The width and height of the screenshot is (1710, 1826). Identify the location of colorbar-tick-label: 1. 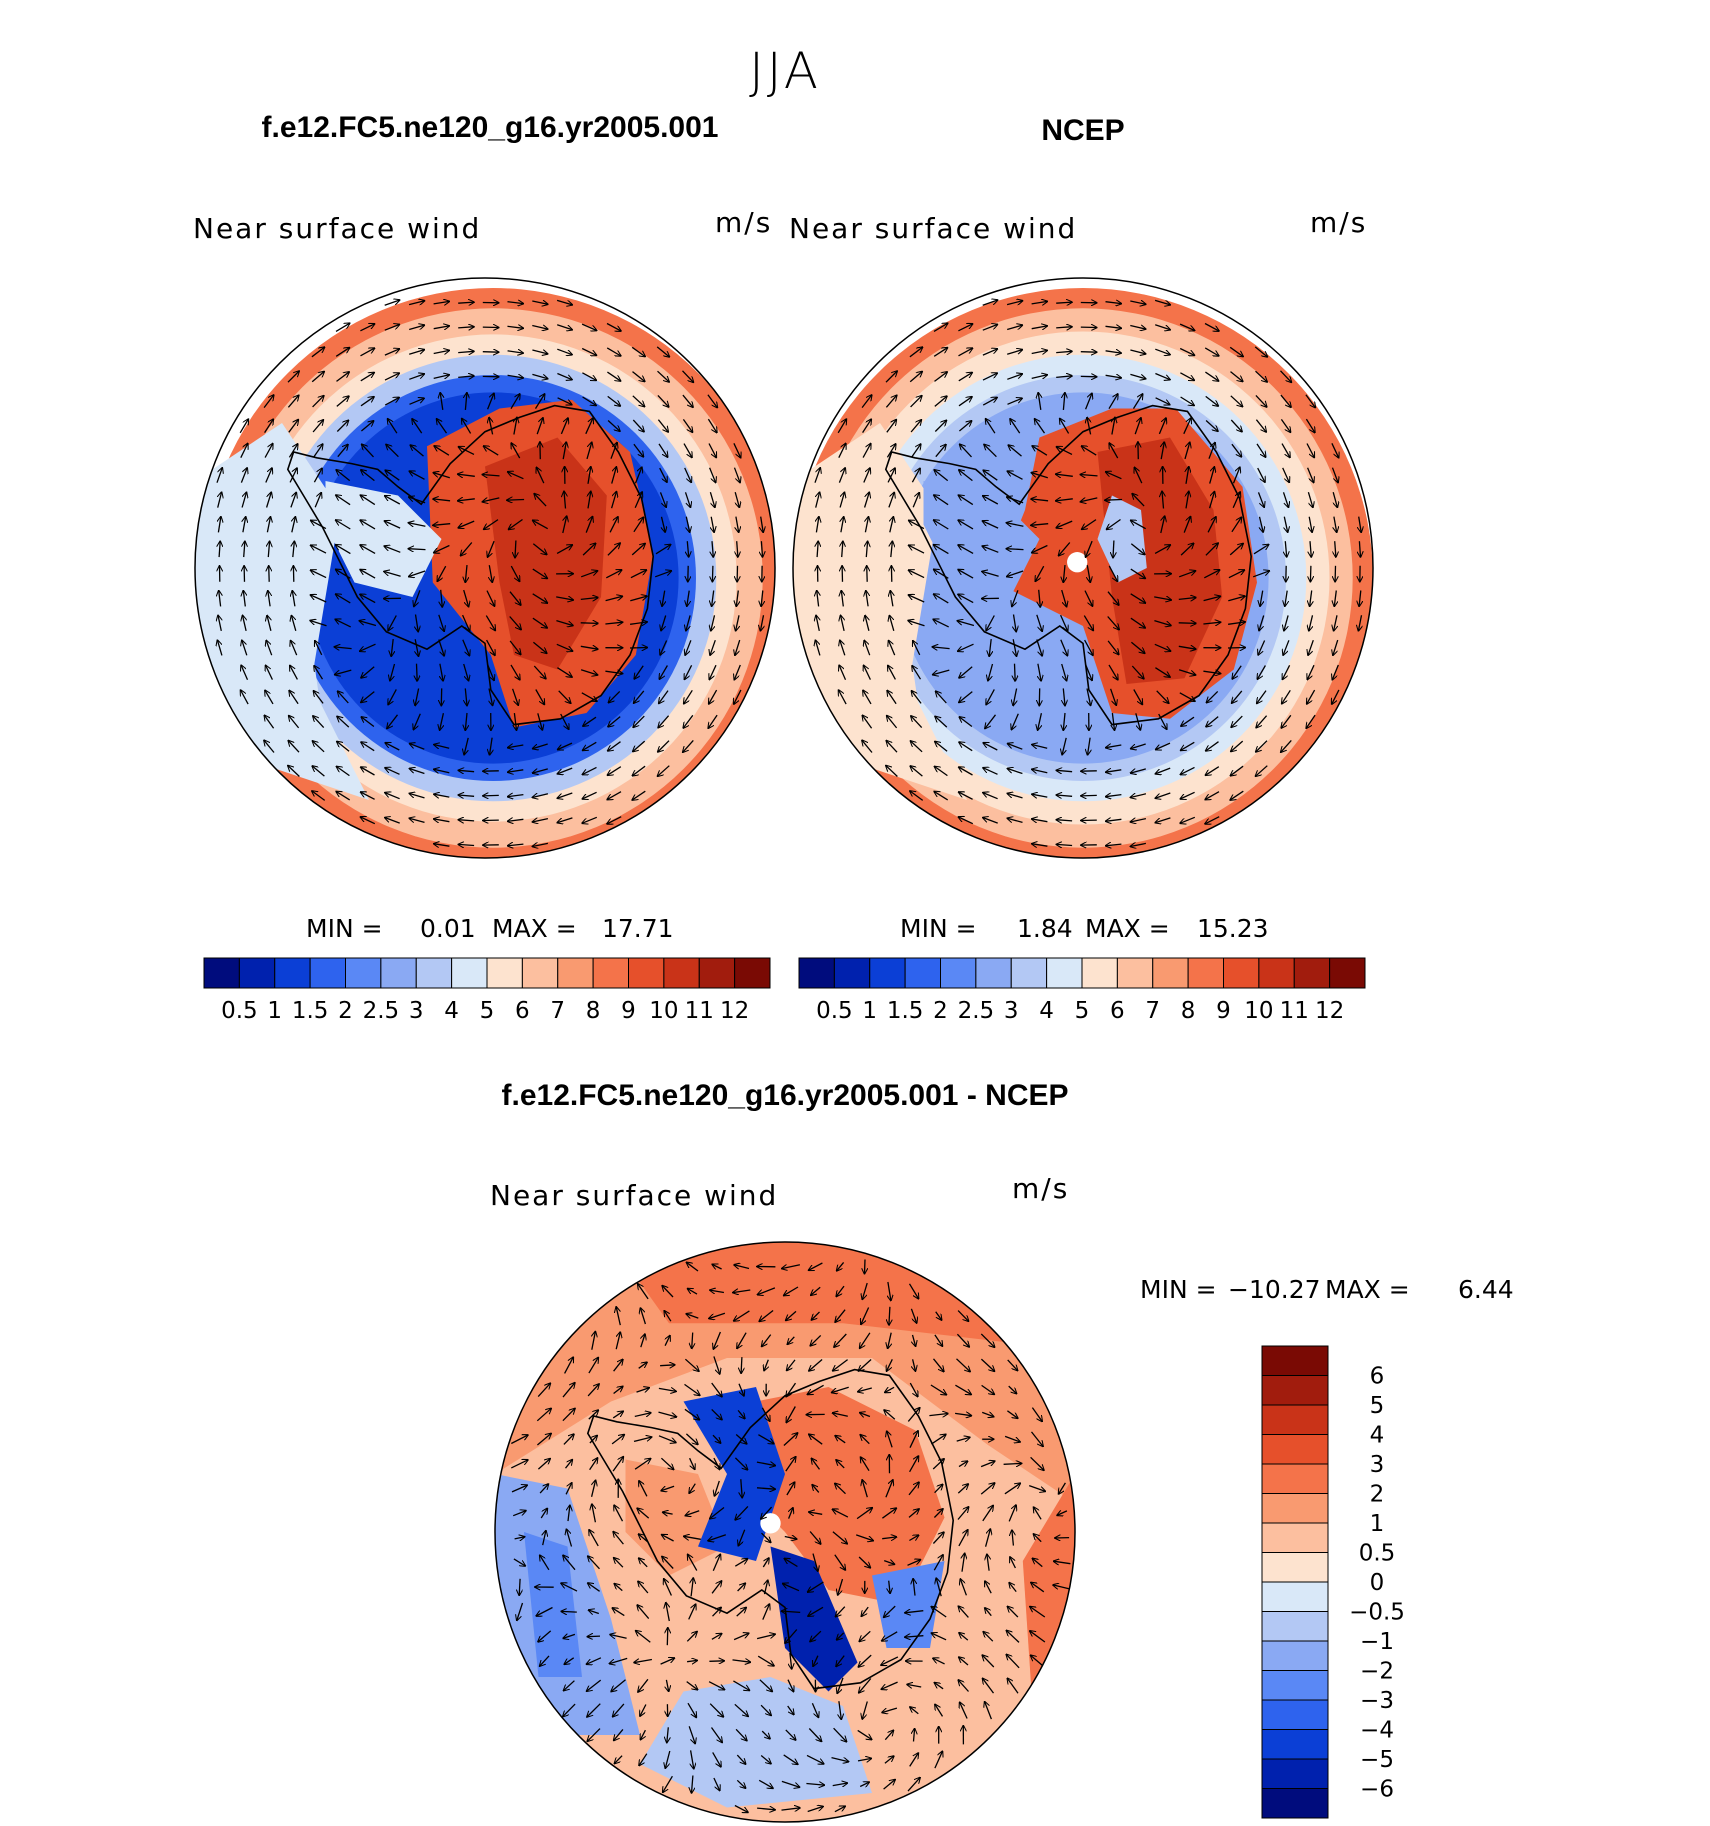
(869, 1011).